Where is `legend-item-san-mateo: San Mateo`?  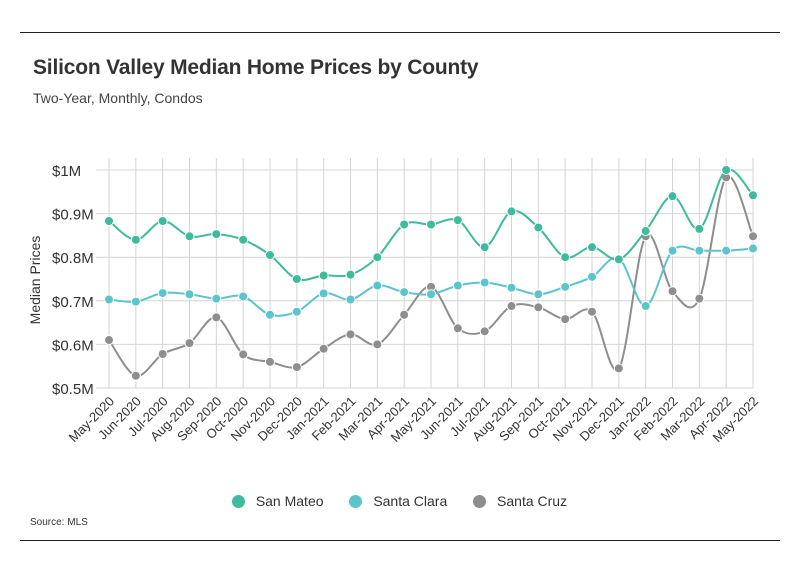
legend-item-san-mateo: San Mateo is located at coordinates (277, 501).